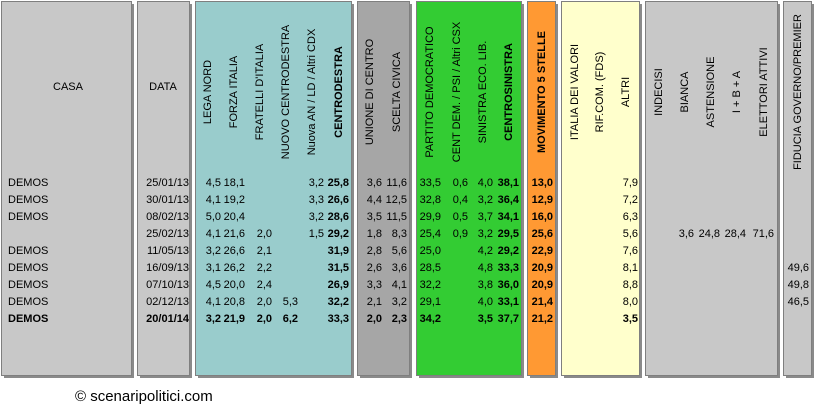  I want to click on table-cell: 19,2, so click(234, 200).